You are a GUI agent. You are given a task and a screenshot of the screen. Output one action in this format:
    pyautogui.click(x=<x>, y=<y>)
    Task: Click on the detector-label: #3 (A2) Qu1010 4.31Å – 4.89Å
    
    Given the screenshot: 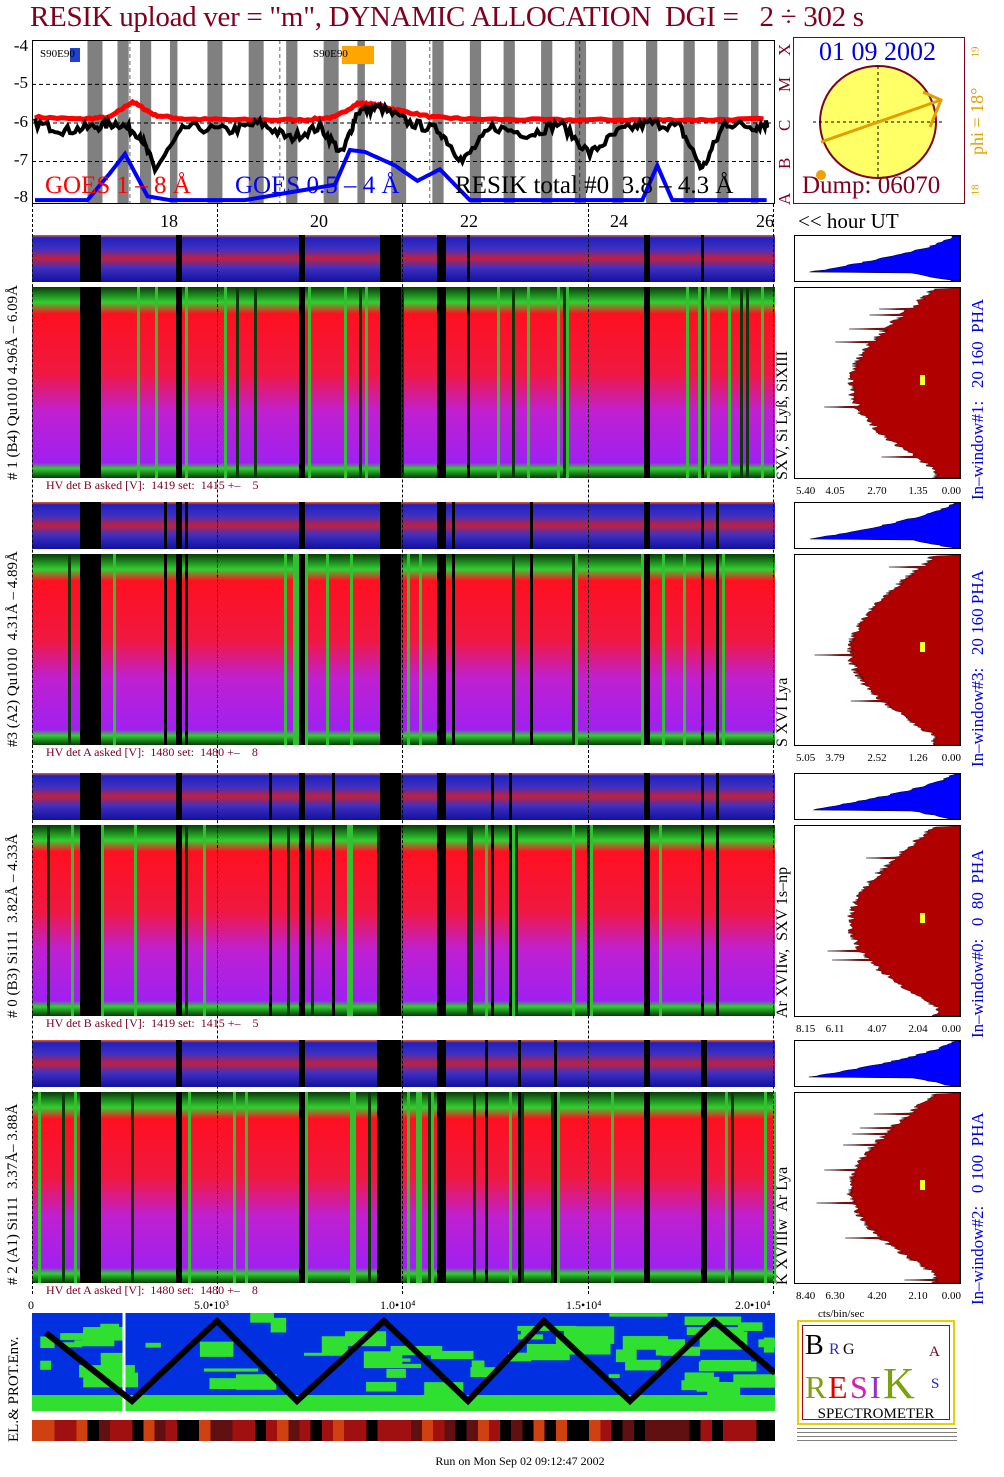 What is the action you would take?
    pyautogui.click(x=13, y=649)
    